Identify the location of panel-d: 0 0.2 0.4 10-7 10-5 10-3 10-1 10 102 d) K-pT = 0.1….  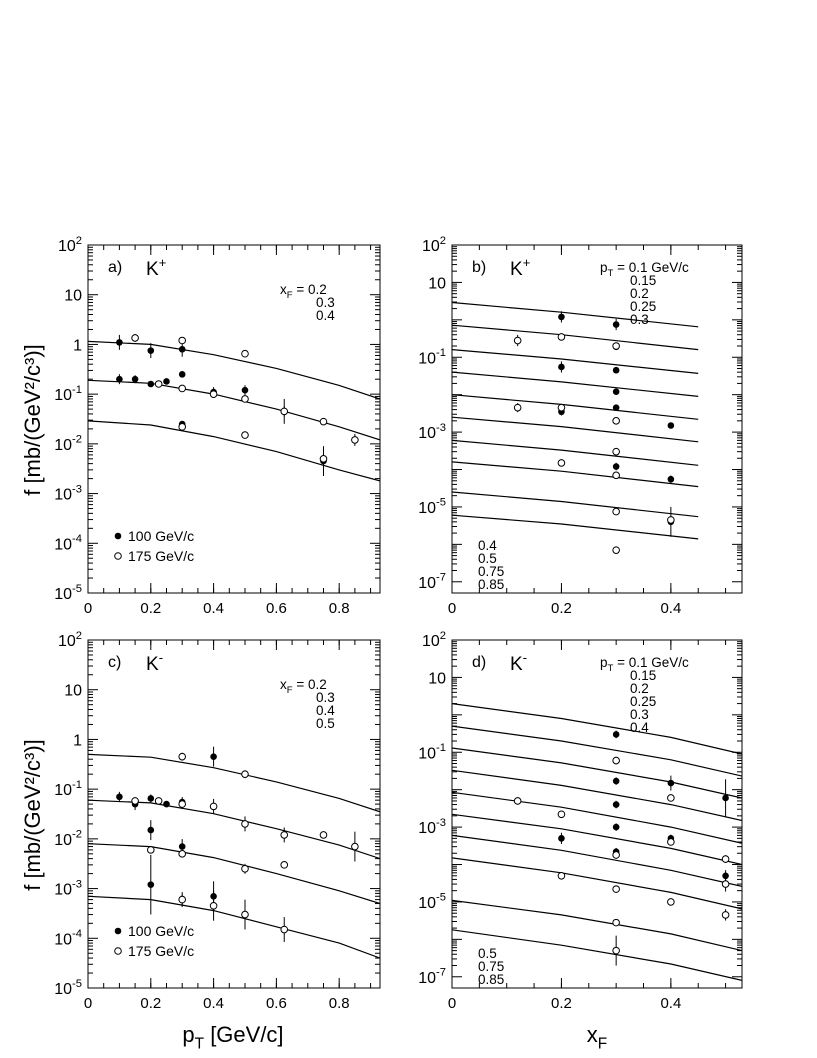
(580, 821).